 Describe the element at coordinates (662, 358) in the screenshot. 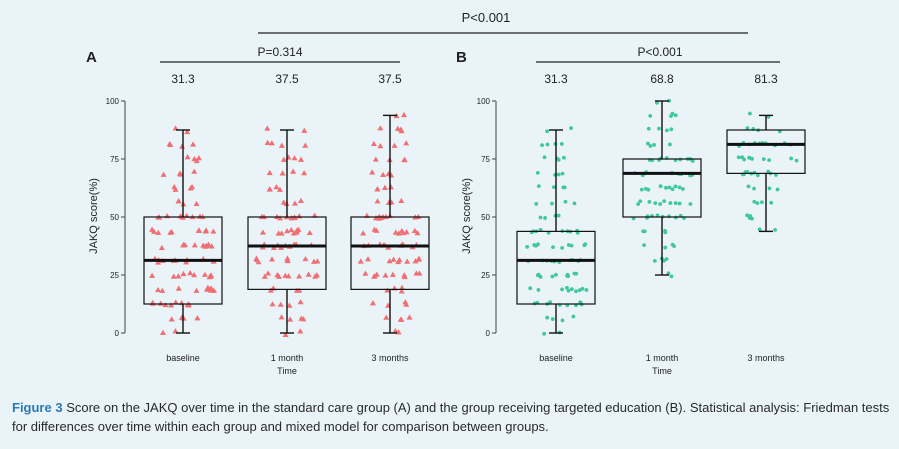

I see `panel-b-x-tick-labels: baseline 1 month 3 months` at that location.